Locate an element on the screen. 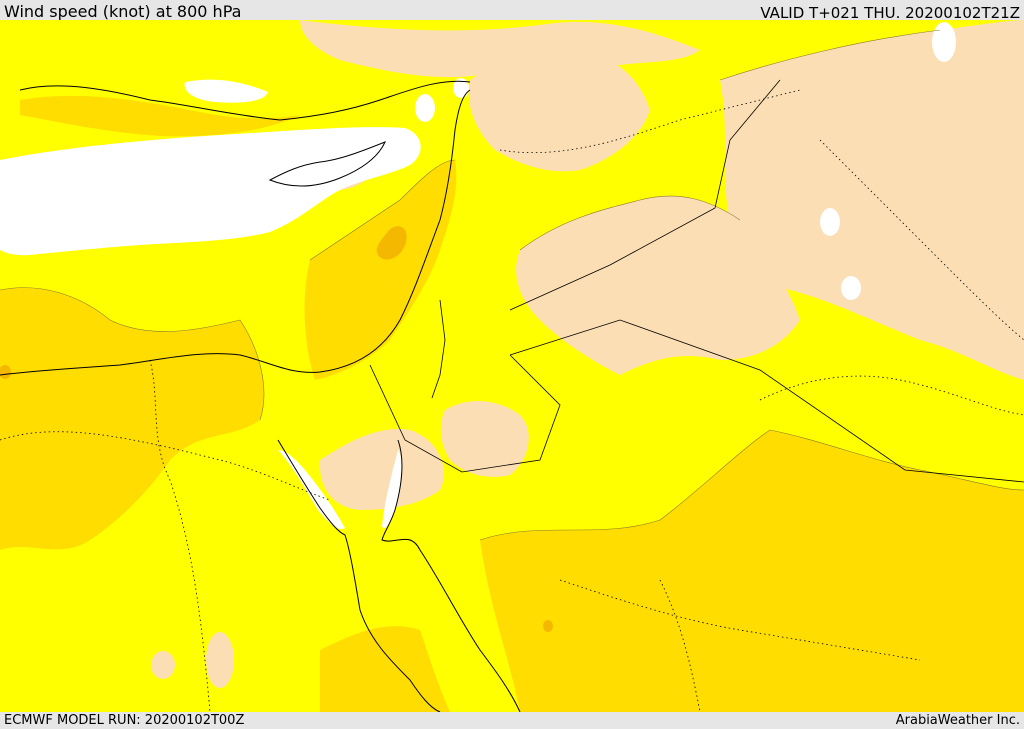 Image resolution: width=1024 pixels, height=729 pixels. band-peach-northeast is located at coordinates (872, 200).